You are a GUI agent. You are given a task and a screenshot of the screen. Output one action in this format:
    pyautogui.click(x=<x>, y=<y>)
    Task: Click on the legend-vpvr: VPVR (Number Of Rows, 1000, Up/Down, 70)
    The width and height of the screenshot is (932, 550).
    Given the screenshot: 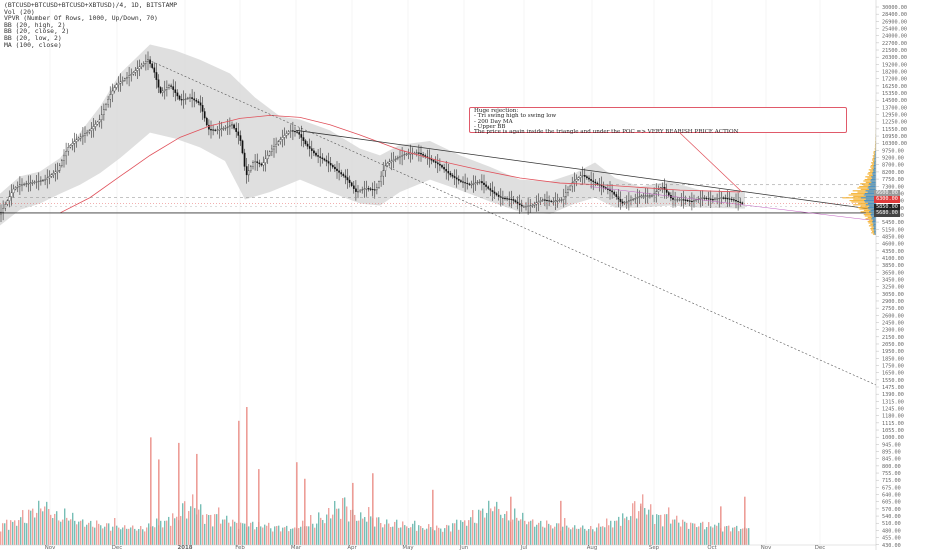 What is the action you would take?
    pyautogui.click(x=81, y=18)
    